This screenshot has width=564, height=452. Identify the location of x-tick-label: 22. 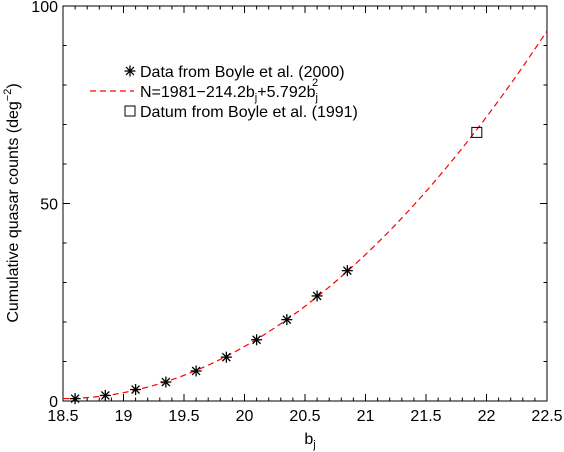
(487, 416).